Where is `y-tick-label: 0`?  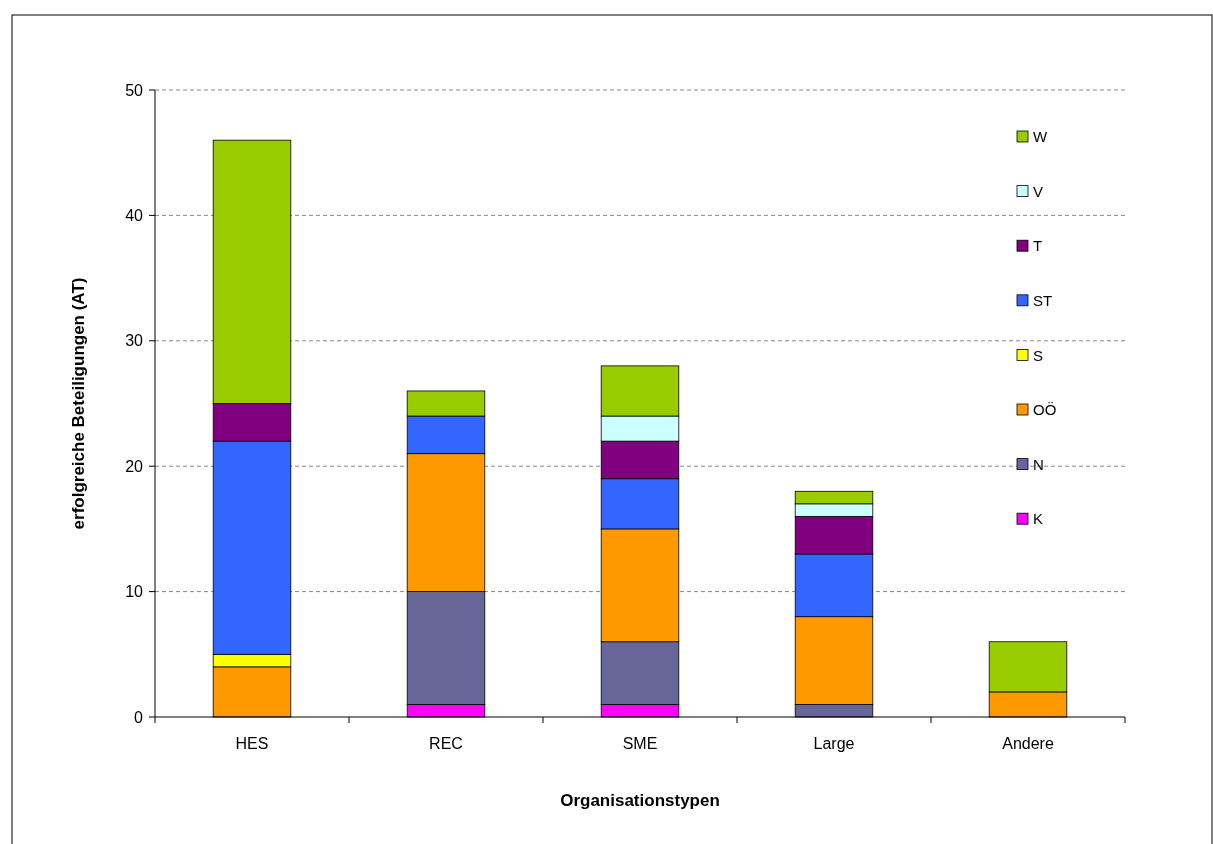 y-tick-label: 0 is located at coordinates (139, 717).